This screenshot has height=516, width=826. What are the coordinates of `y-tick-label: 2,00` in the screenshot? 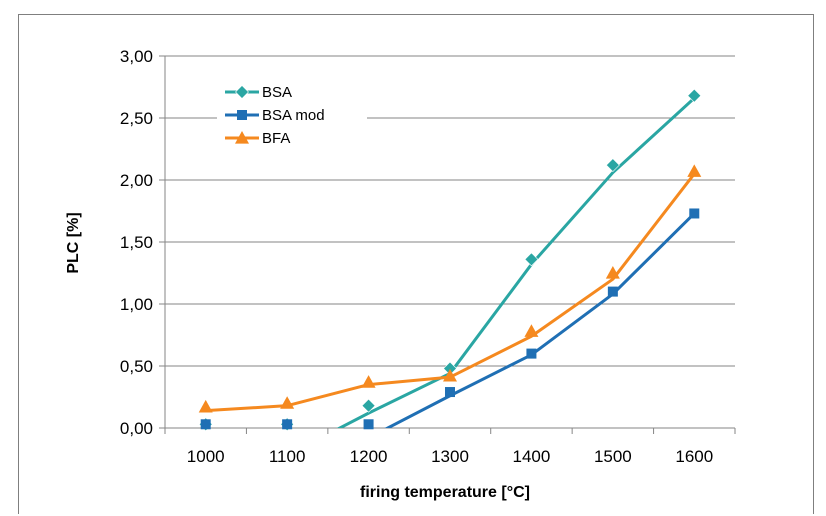 It's located at (136, 180).